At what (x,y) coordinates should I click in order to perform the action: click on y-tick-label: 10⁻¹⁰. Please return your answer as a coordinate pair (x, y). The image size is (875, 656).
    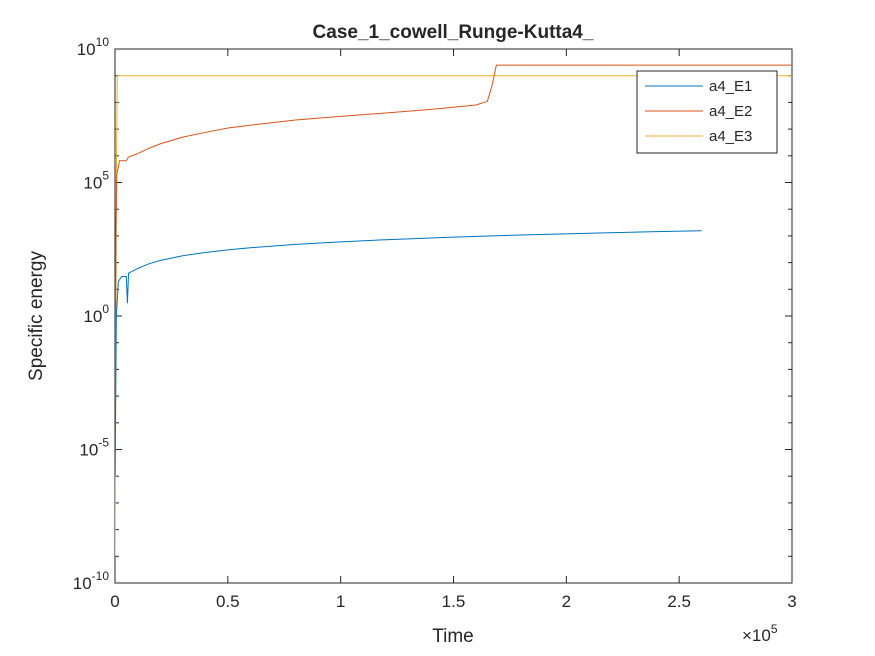
    Looking at the image, I should click on (91, 581).